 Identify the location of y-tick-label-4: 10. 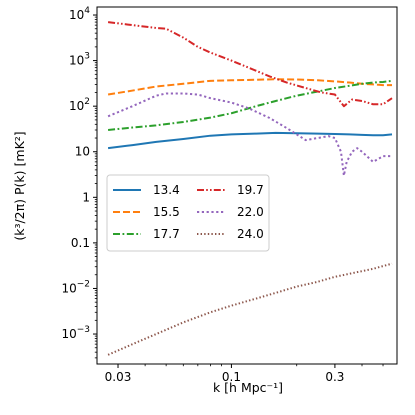
(82, 152).